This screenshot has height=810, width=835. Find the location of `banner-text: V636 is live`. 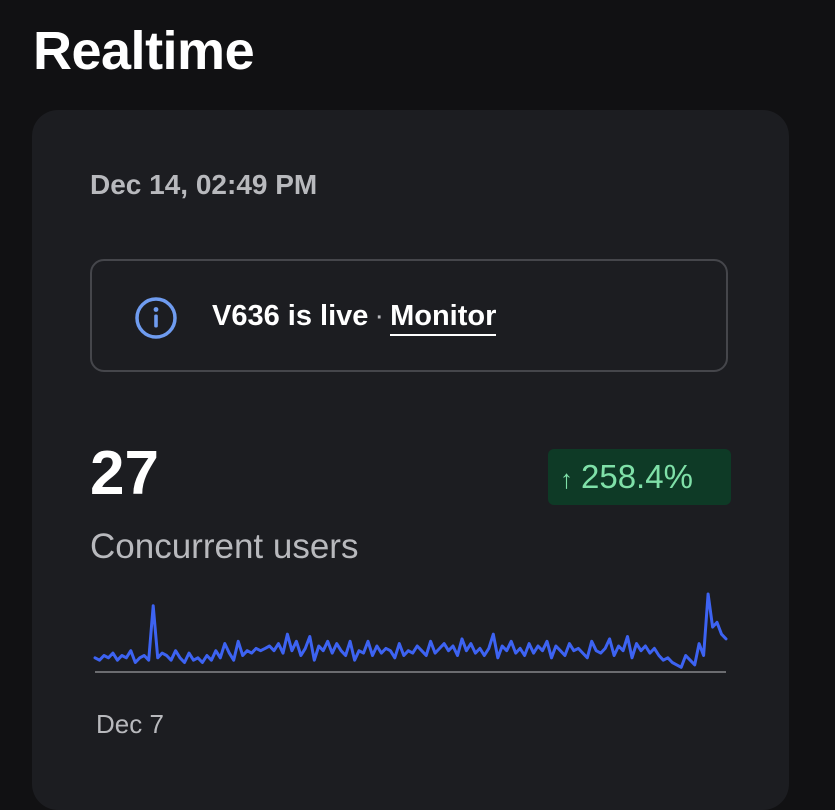

banner-text: V636 is live is located at coordinates (290, 316).